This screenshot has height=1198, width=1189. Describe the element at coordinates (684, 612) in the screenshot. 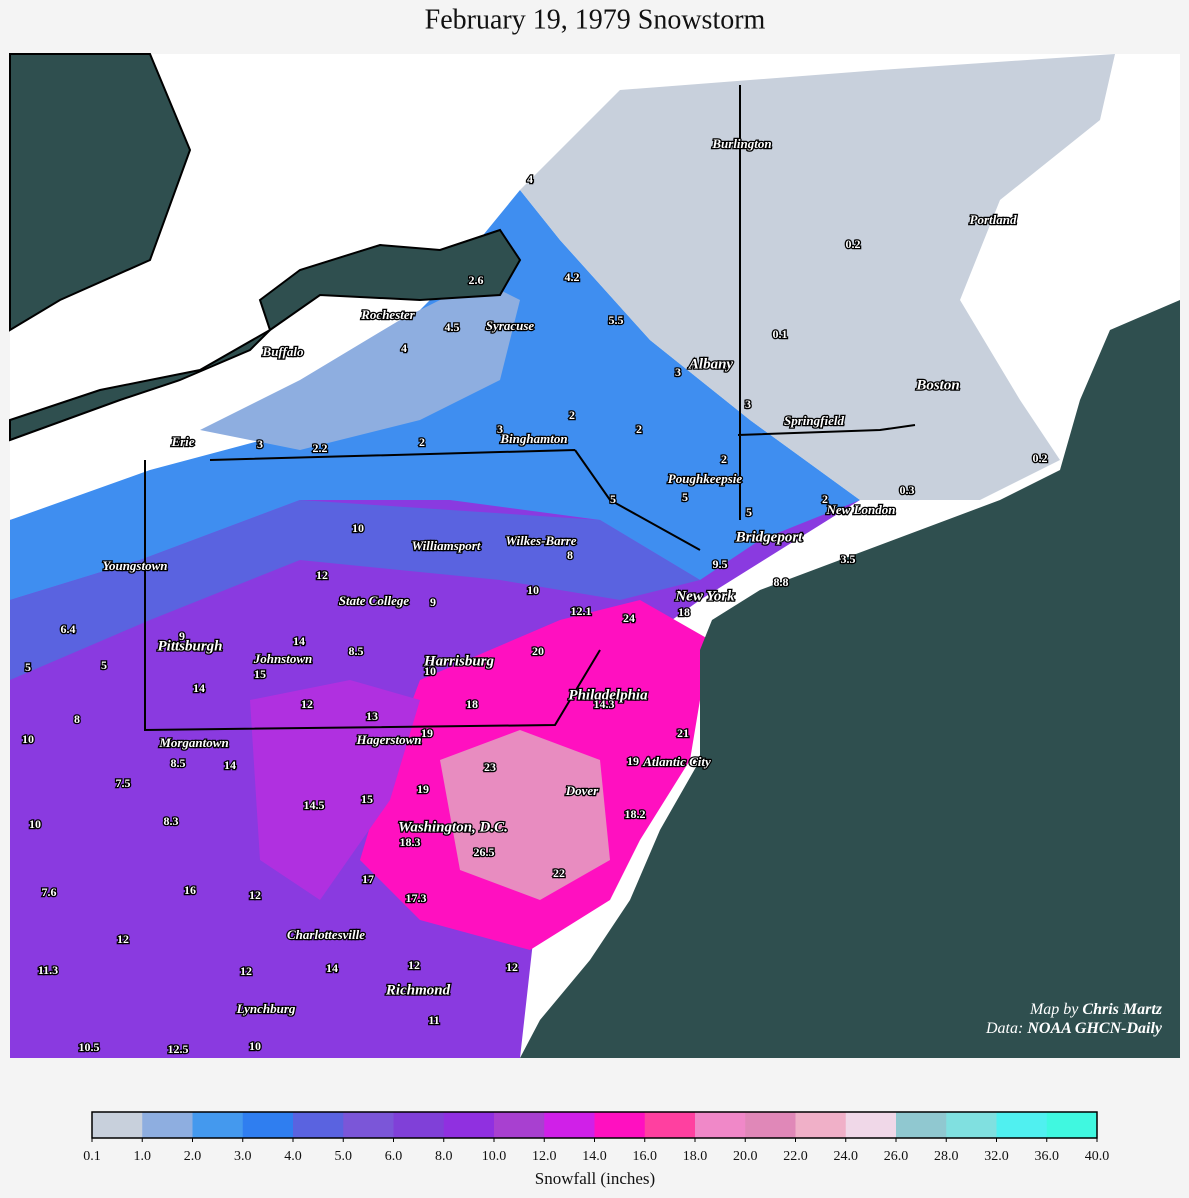

I see `snowfall-value: 18` at that location.